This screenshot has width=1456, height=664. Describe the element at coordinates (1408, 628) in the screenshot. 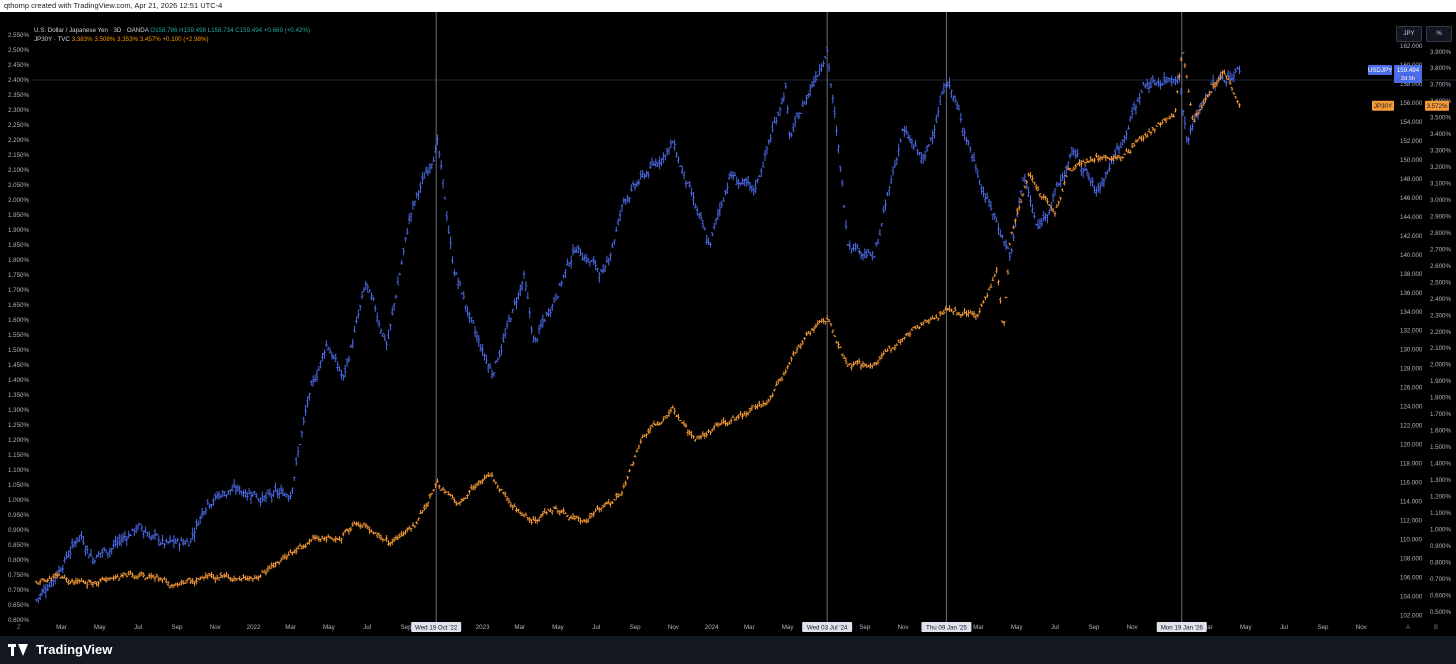

I see `auto-scale-button: A` at that location.